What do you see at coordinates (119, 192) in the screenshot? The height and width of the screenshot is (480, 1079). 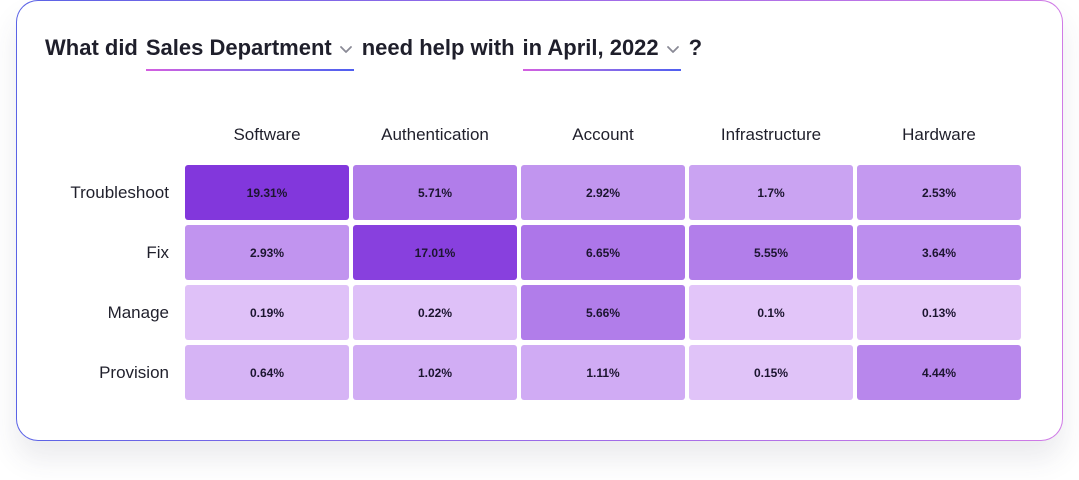 I see `row-label: Troubleshoot` at bounding box center [119, 192].